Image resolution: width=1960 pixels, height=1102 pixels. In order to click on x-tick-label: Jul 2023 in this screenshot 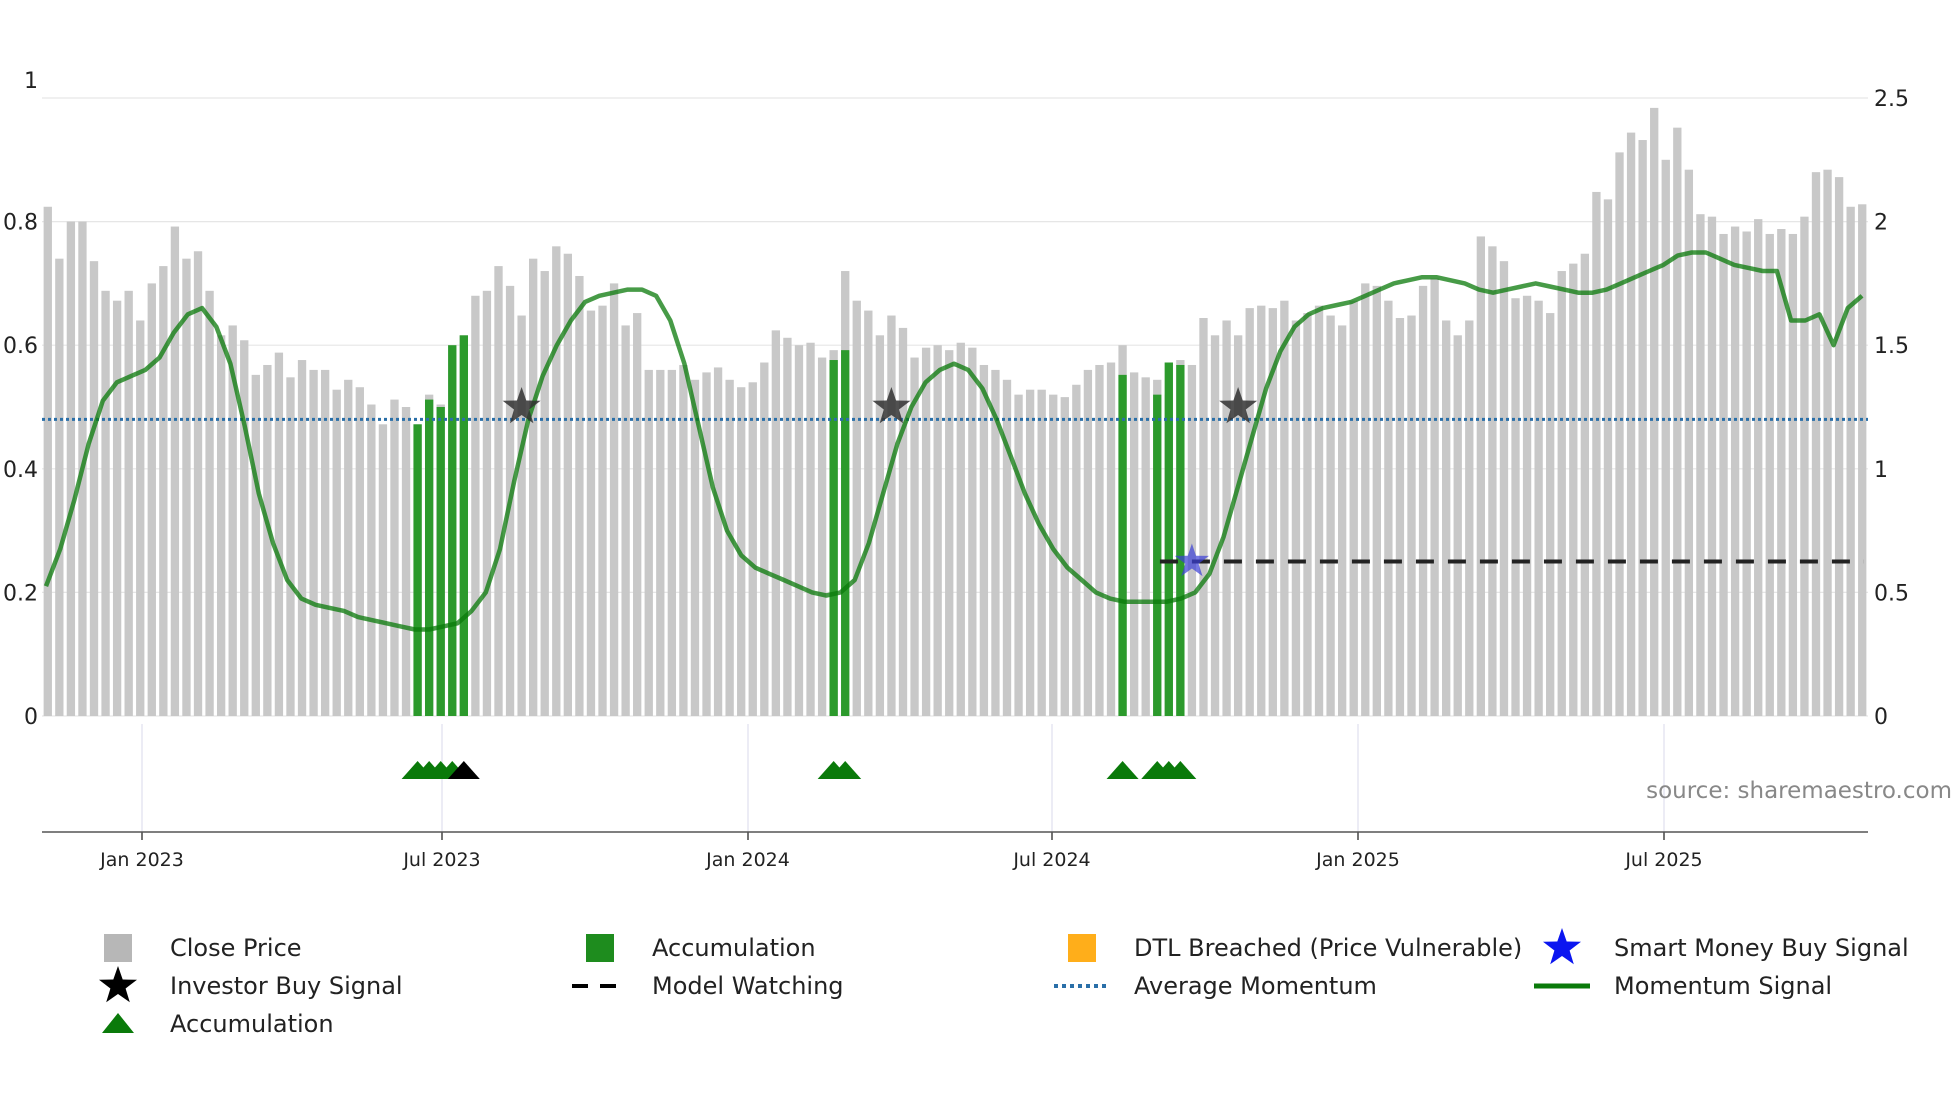, I will do `click(441, 860)`.